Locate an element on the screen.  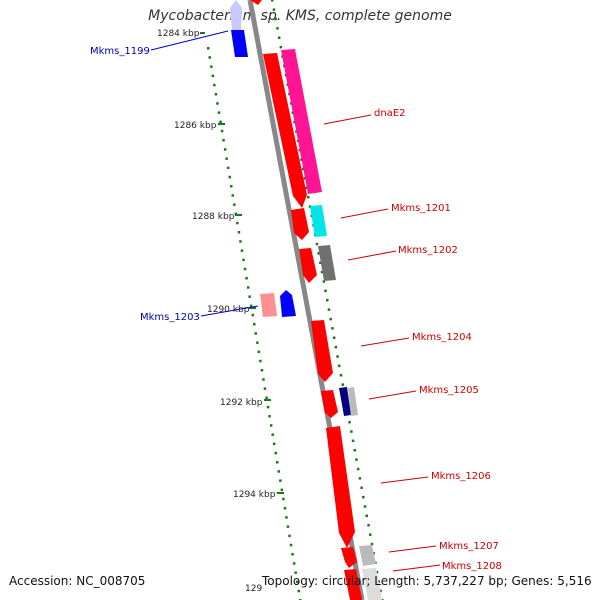
gene-mkms-1205-navy is located at coordinates (345, 401).